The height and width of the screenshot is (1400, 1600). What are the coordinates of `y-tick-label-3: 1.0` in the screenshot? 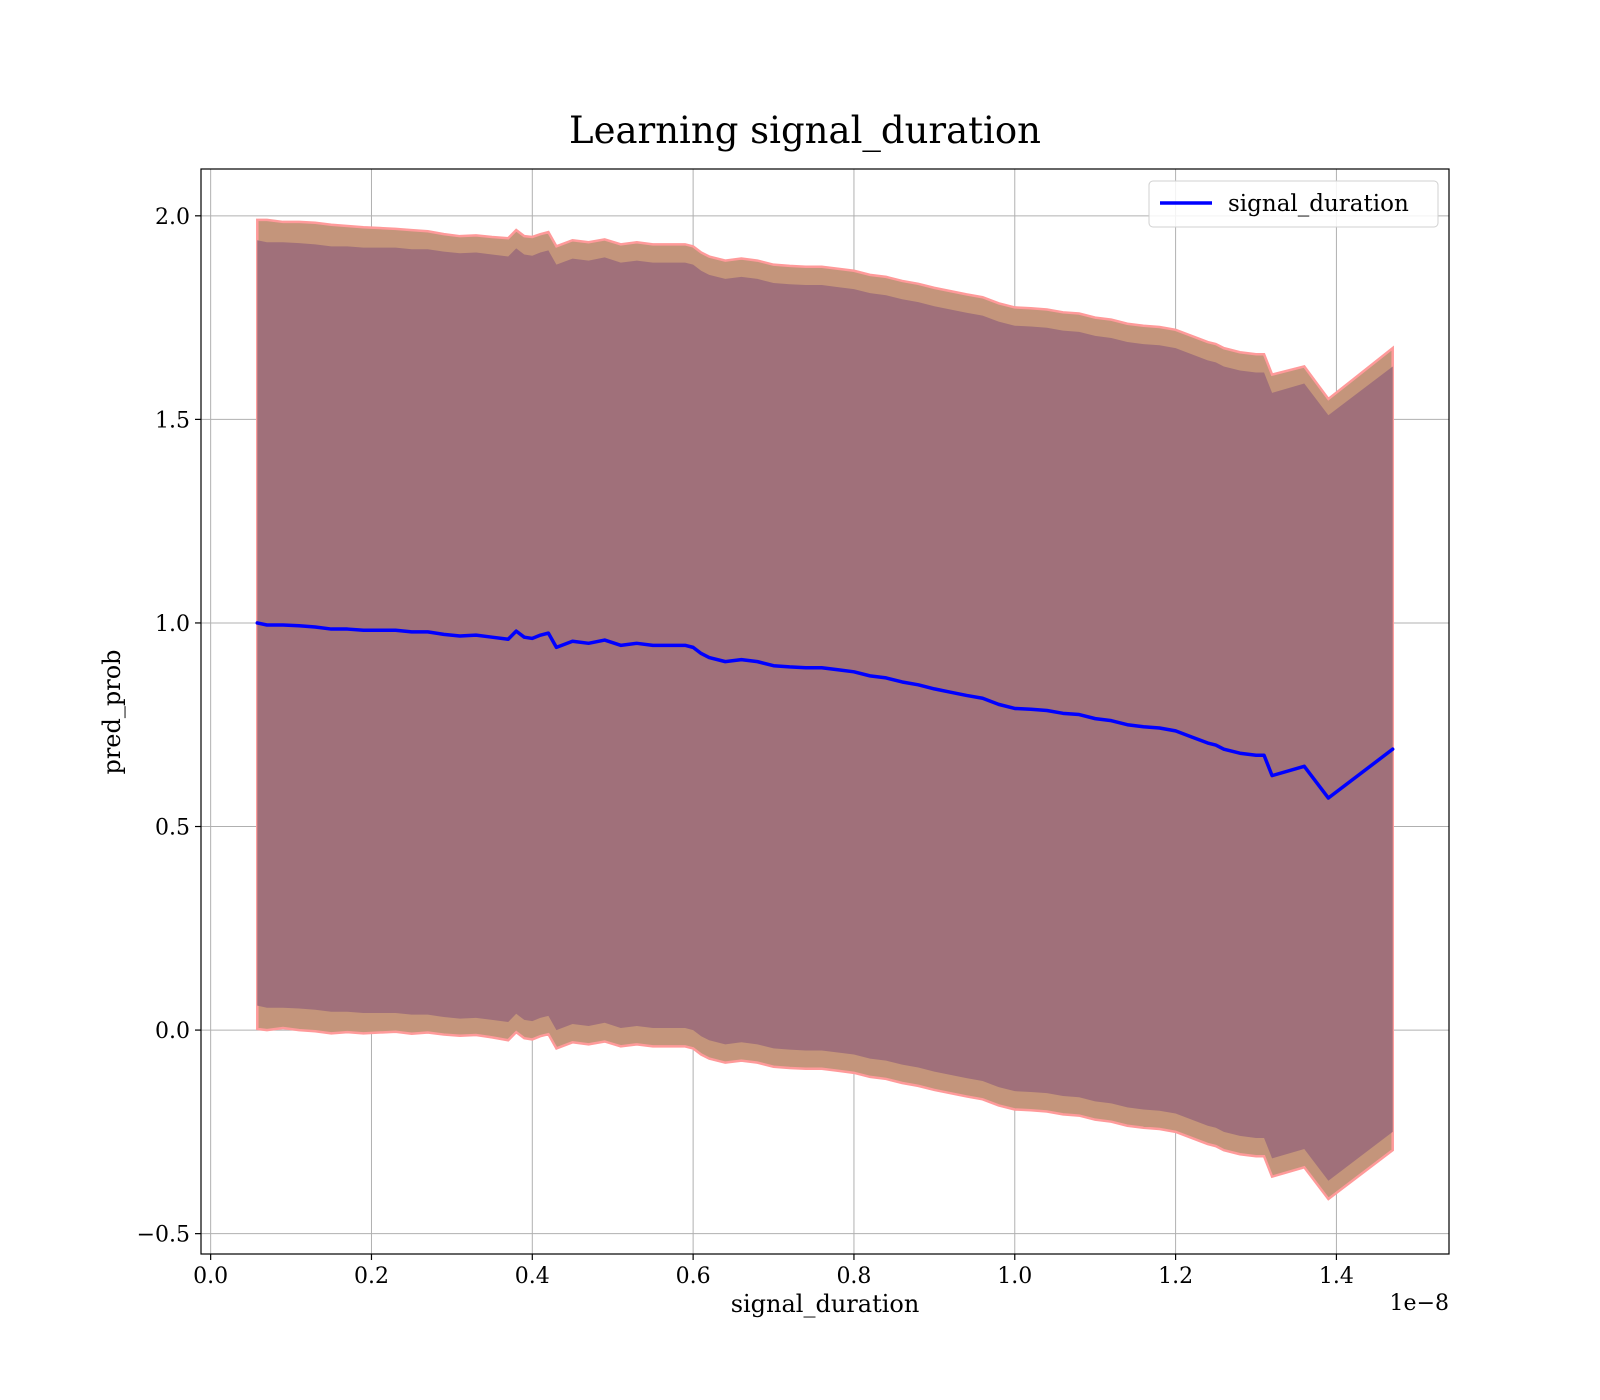 It's located at (172, 624).